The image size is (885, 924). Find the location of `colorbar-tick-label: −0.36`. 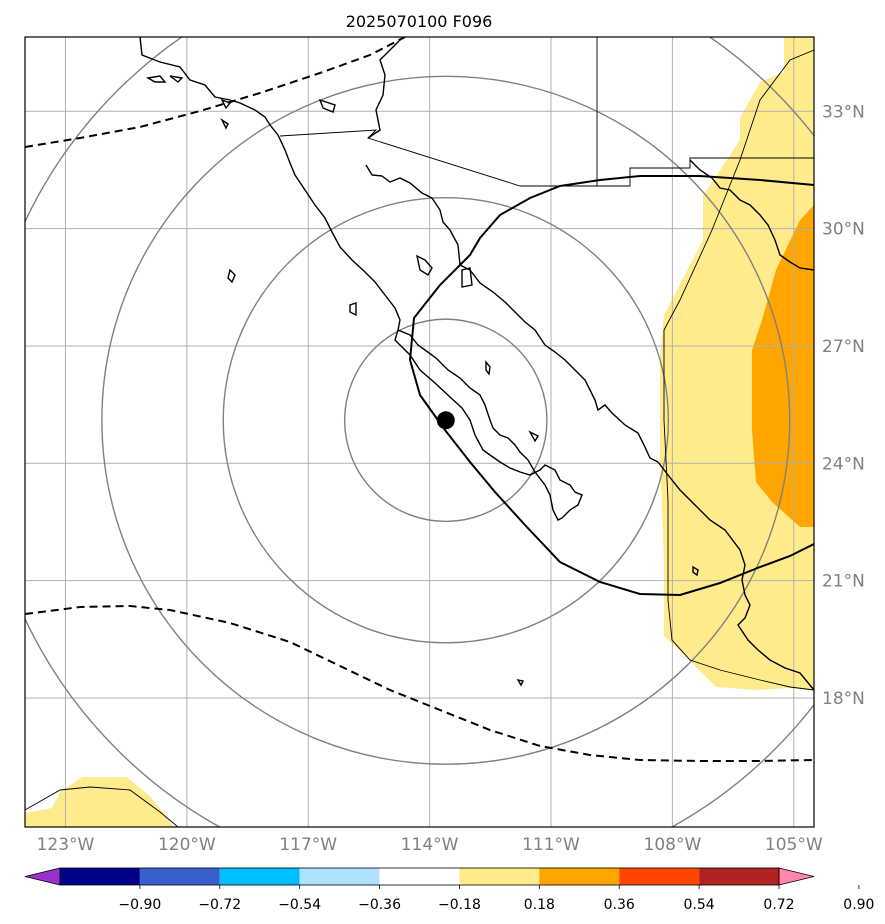

colorbar-tick-label: −0.36 is located at coordinates (379, 905).